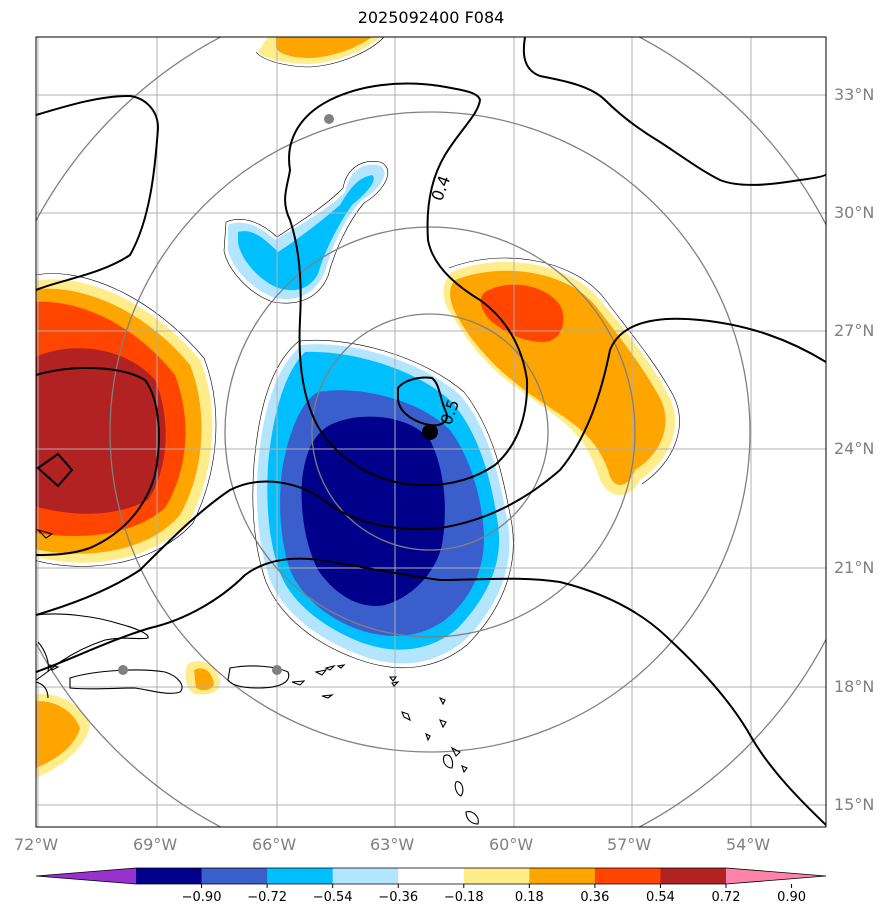 The height and width of the screenshot is (924, 896). What do you see at coordinates (406, 284) in the screenshot?
I see `contour-north-ridge` at bounding box center [406, 284].